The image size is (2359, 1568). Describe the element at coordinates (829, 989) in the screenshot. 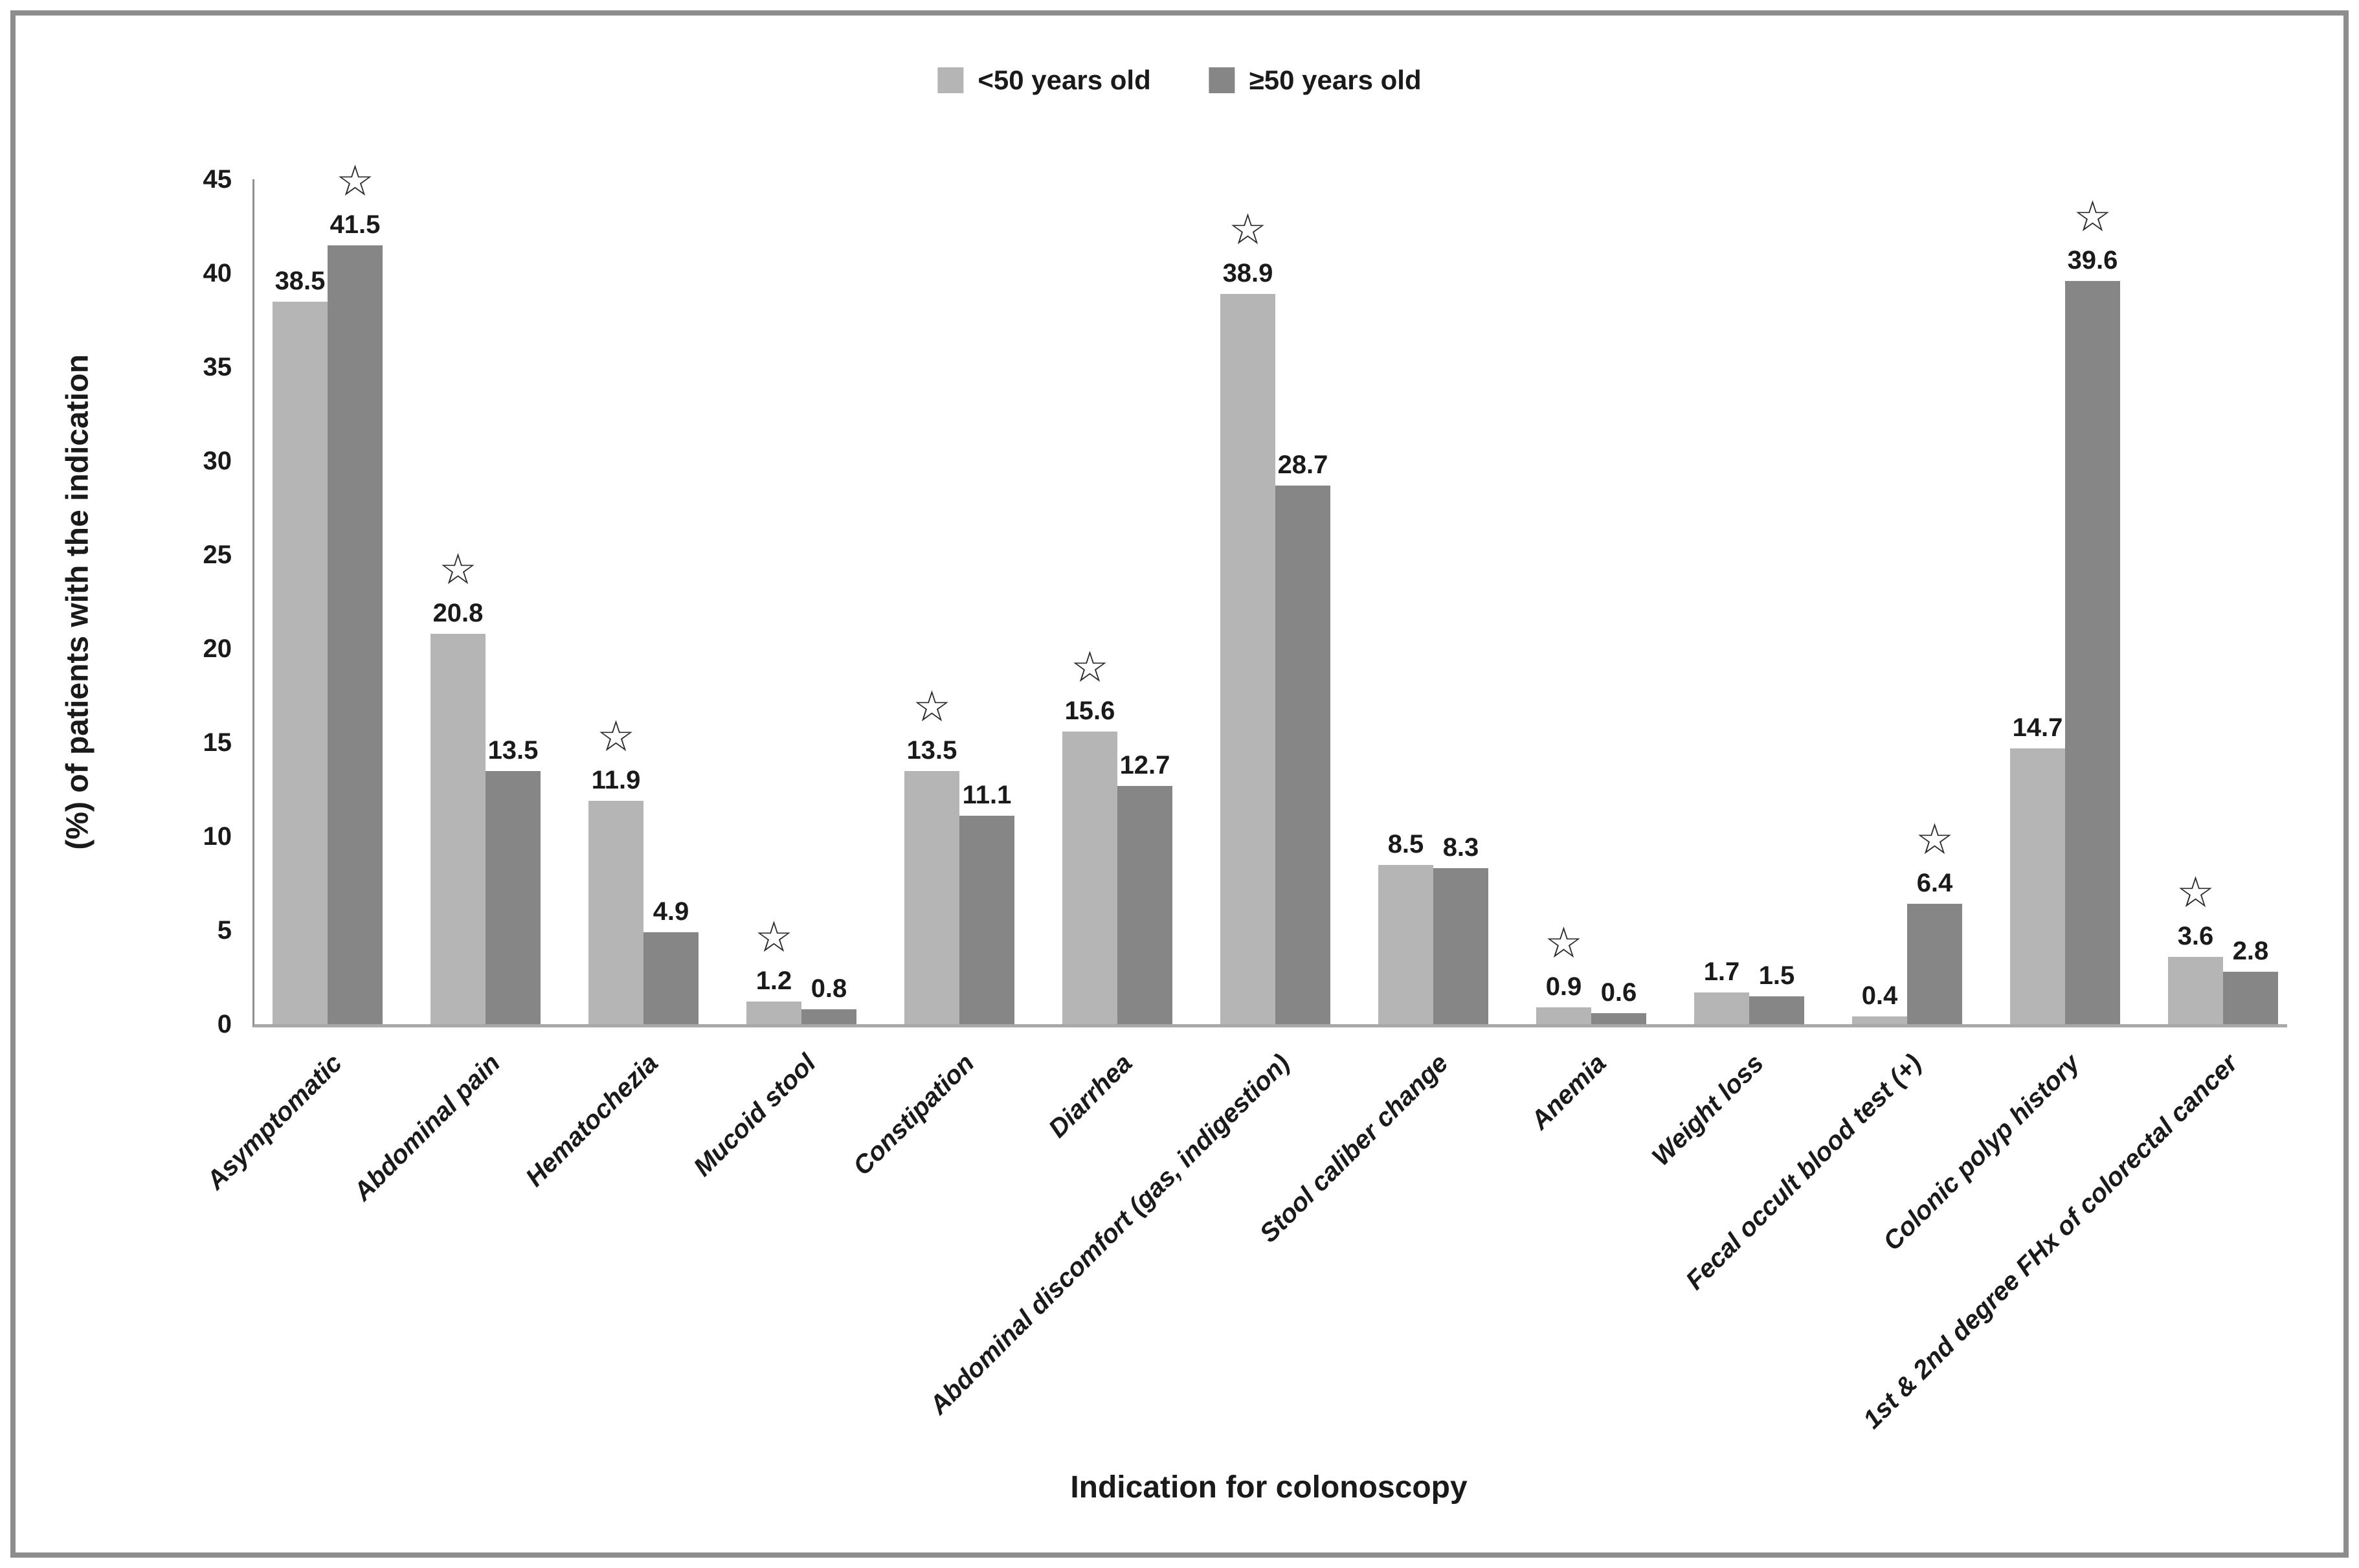

I see `bar-value-label-series1-3: 0.8` at that location.